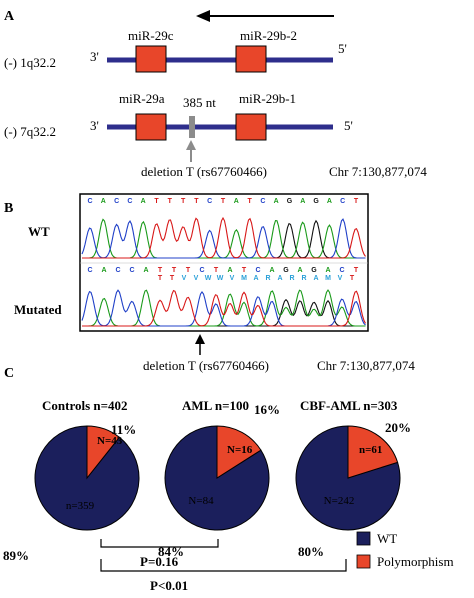 This screenshot has width=474, height=598. What do you see at coordinates (208, 278) in the screenshot?
I see `mut-ambig-4: W` at bounding box center [208, 278].